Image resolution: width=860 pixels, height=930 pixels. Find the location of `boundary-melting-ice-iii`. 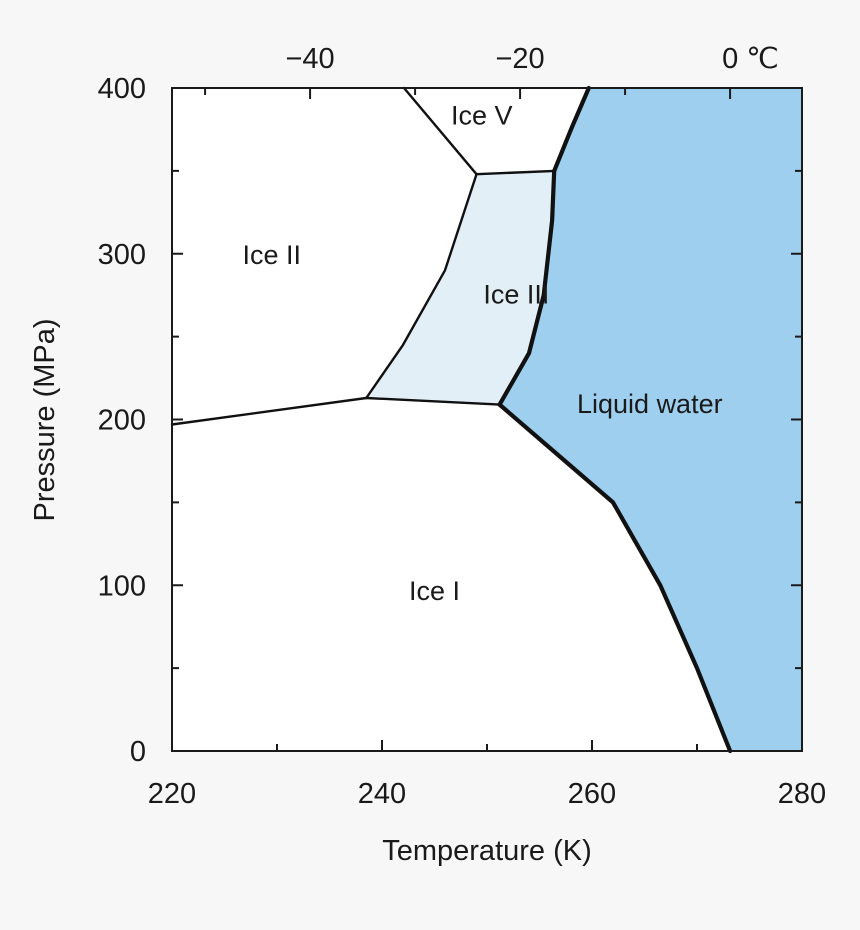

boundary-melting-ice-iii is located at coordinates (527, 287).